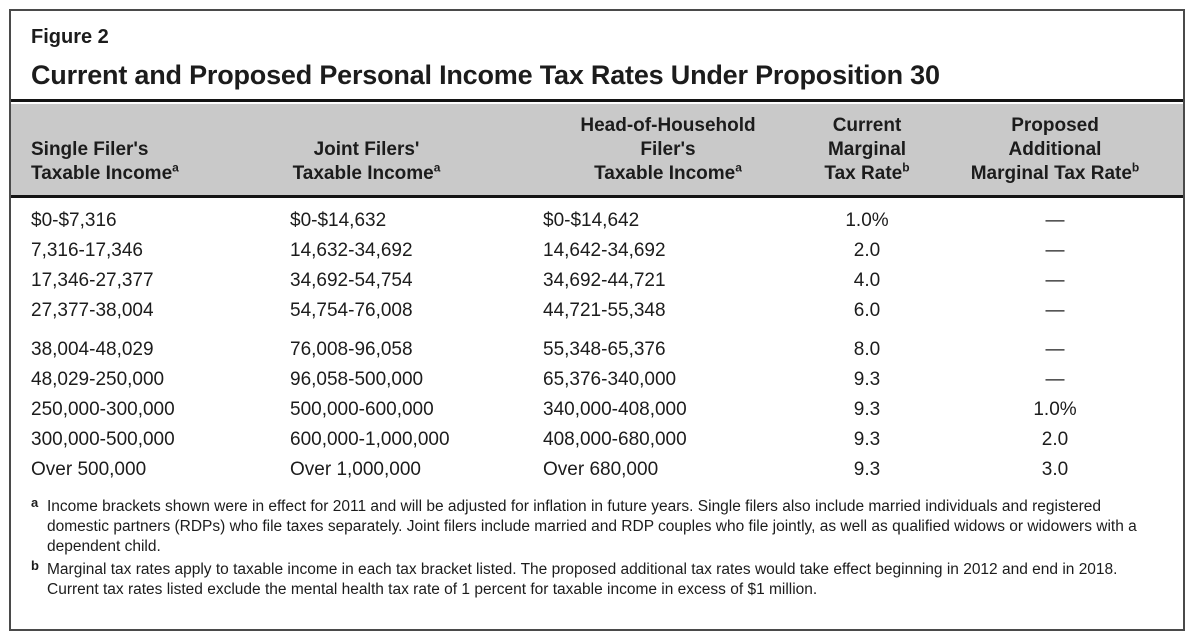 This screenshot has height=636, width=1200. What do you see at coordinates (867, 220) in the screenshot?
I see `cell-current-rate: 1.0%` at bounding box center [867, 220].